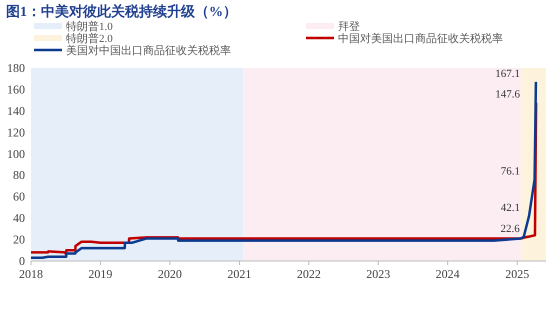  What do you see at coordinates (19, 197) in the screenshot?
I see `y-tick-label: 60` at bounding box center [19, 197].